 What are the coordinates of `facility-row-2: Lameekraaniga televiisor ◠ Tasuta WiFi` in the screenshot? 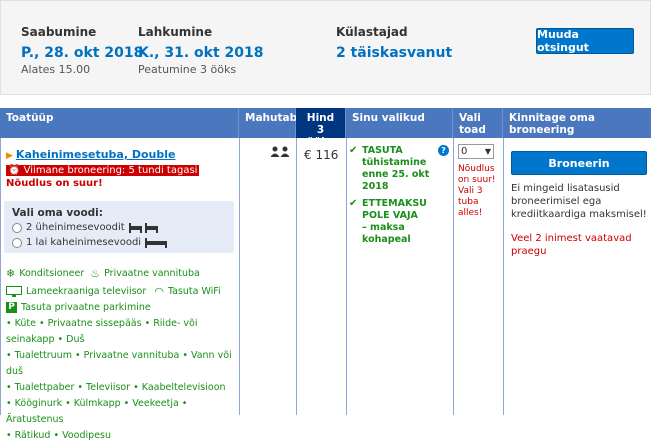 It's located at (113, 291).